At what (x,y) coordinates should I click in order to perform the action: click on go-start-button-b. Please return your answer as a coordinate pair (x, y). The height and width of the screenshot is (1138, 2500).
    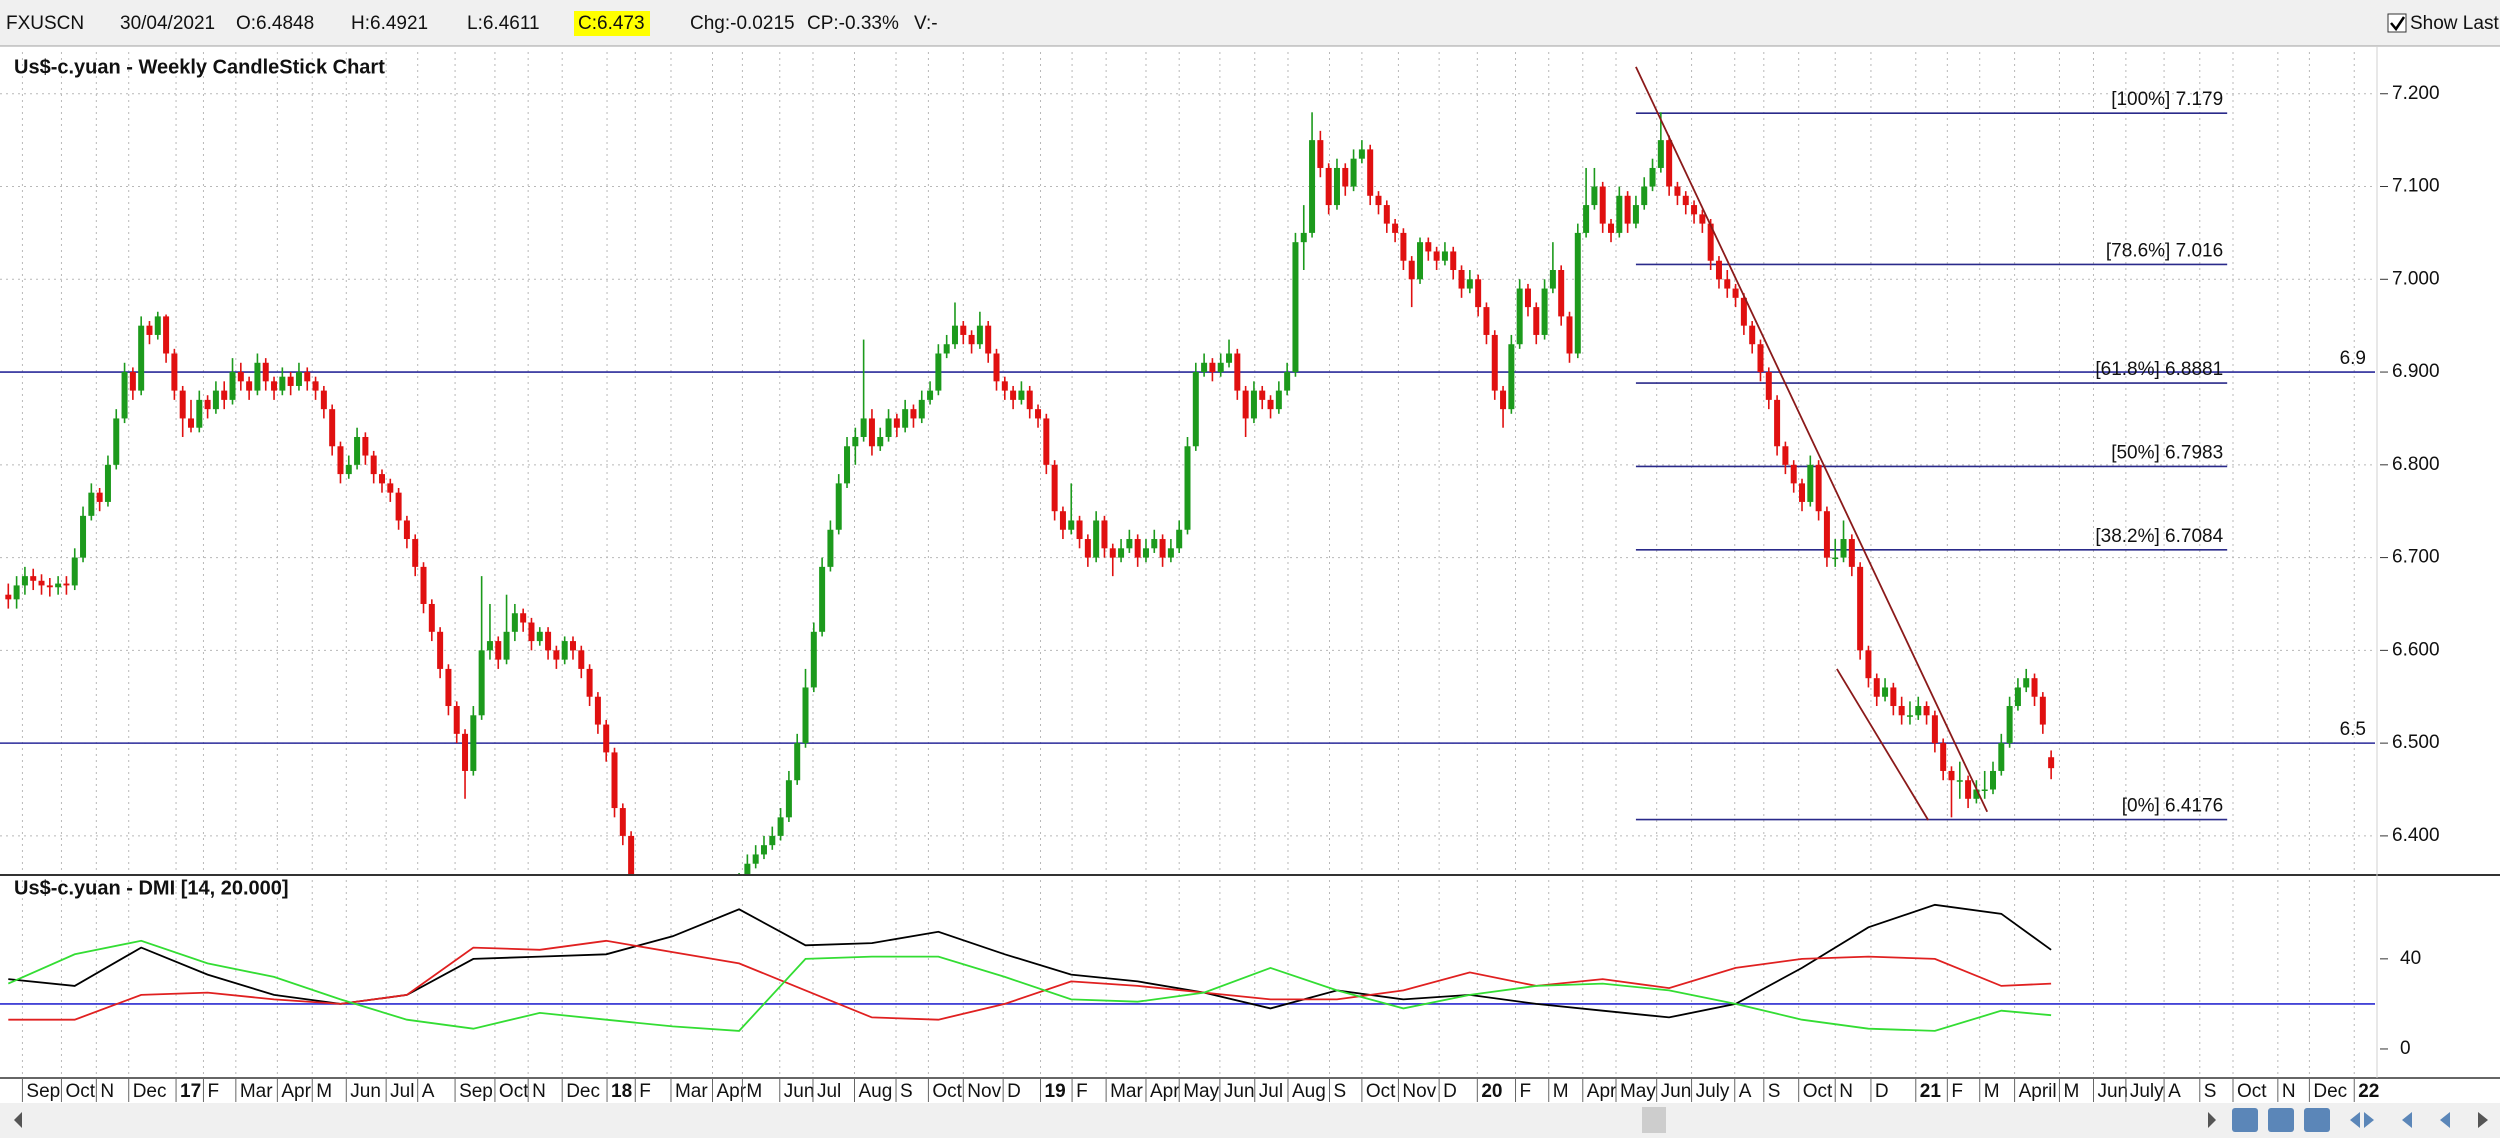
    Looking at the image, I should click on (2369, 1120).